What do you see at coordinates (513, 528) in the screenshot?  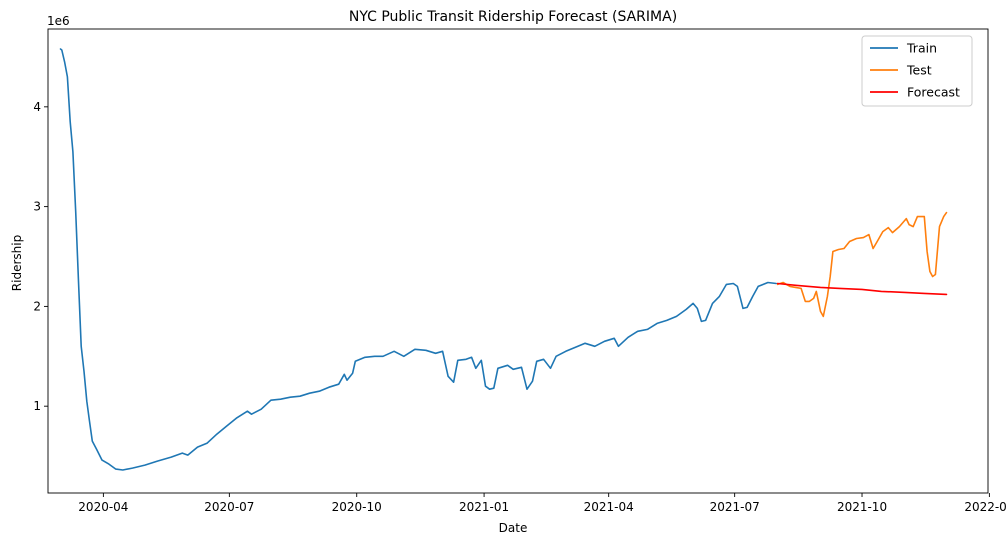 I see `x-axis-label: Date` at bounding box center [513, 528].